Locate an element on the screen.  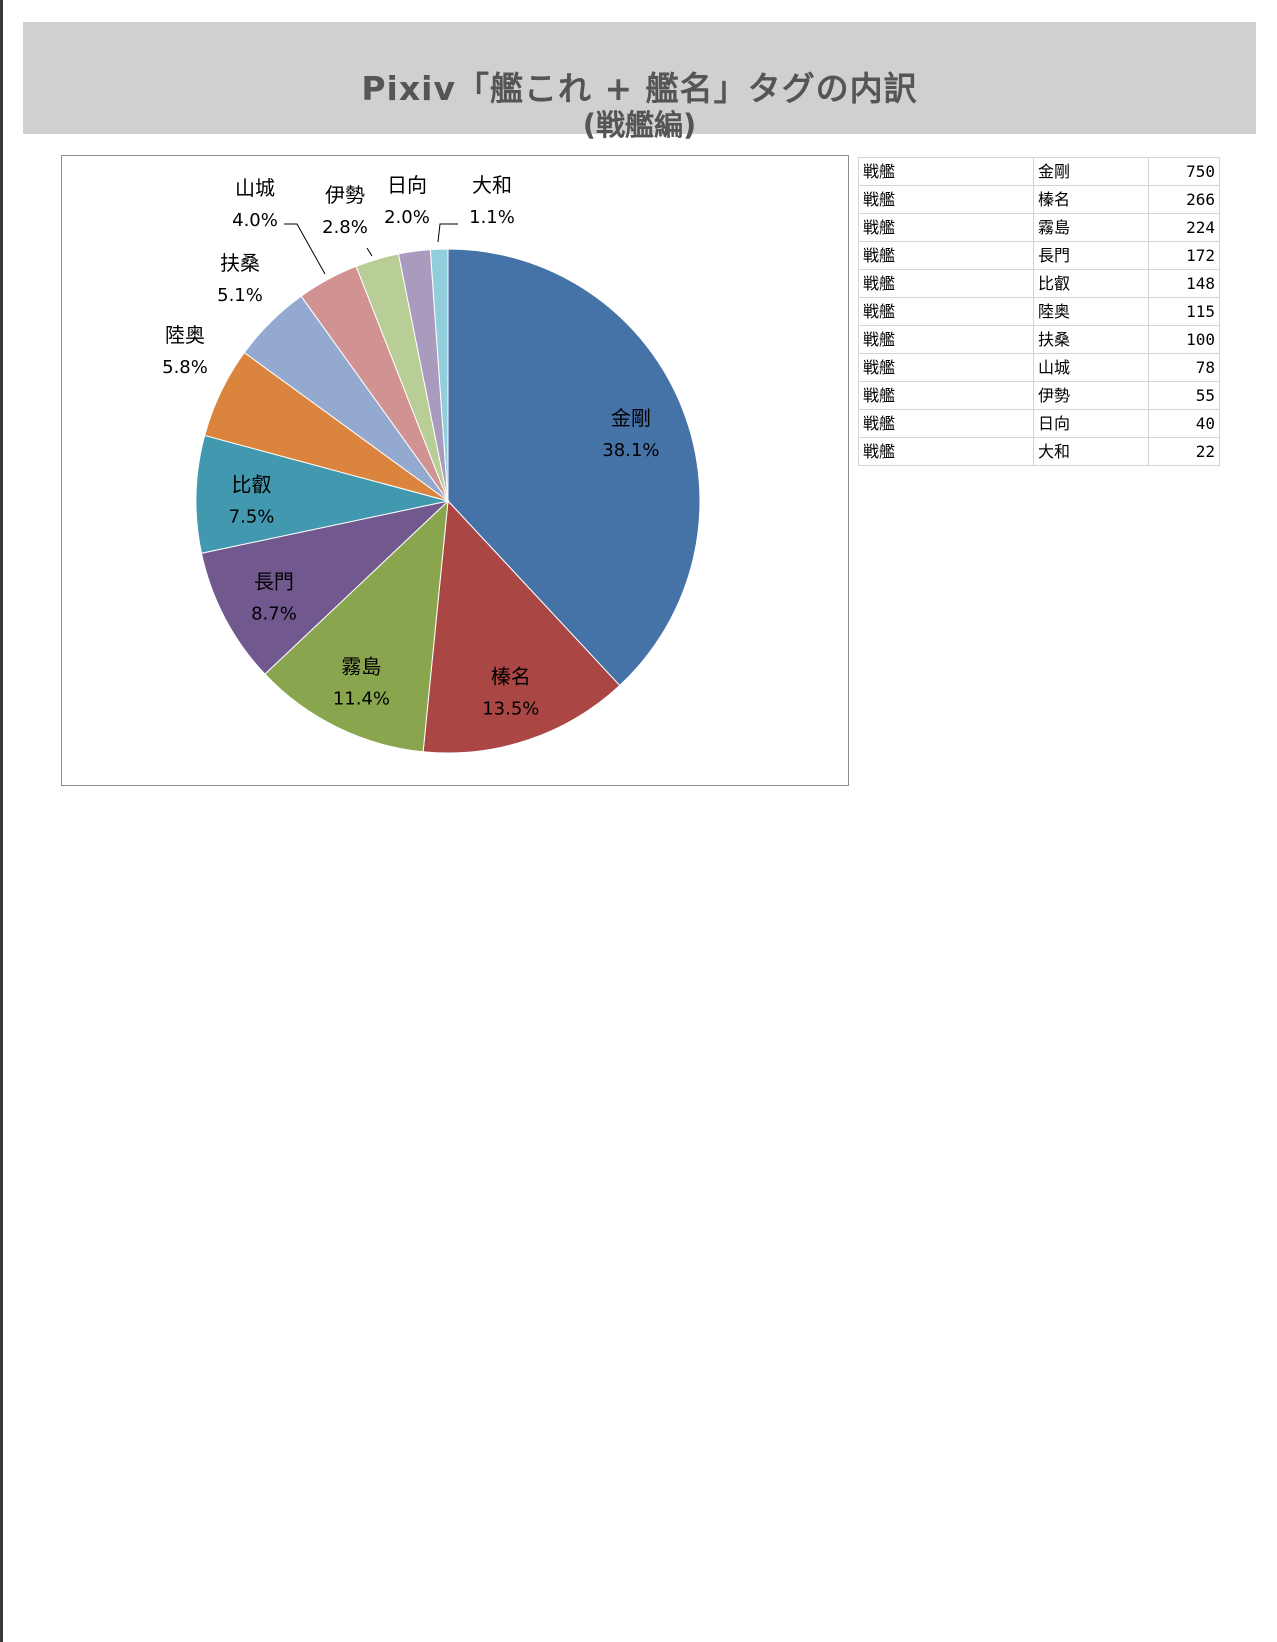
slice-percent-label: 1.1% is located at coordinates (492, 217).